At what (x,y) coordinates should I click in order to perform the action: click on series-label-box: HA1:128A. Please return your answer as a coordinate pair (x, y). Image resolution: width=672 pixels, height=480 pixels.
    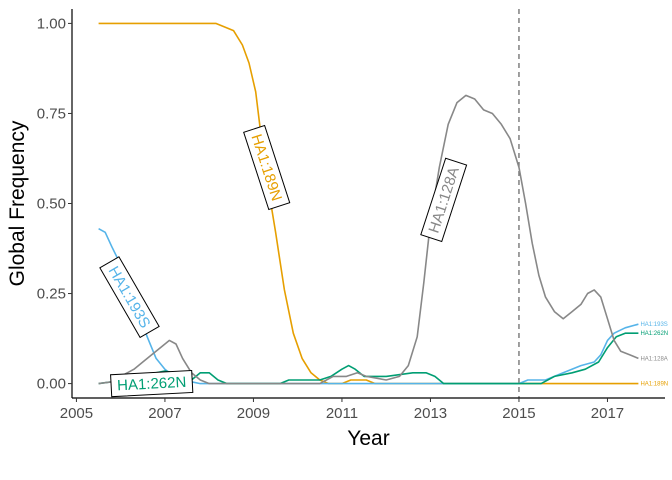
    Looking at the image, I should click on (444, 200).